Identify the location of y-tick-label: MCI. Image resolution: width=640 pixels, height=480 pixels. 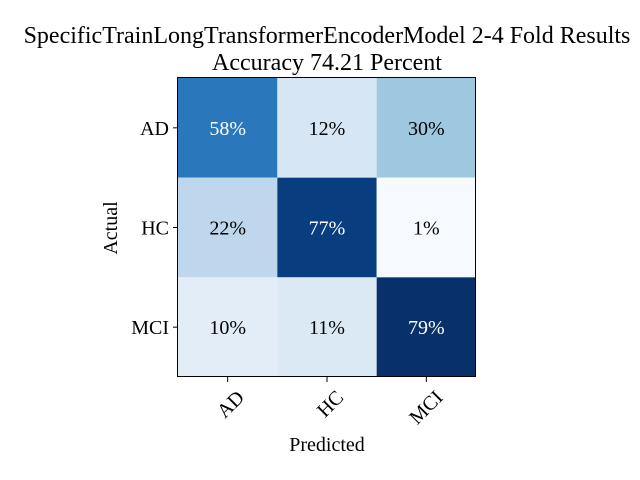
(150, 328).